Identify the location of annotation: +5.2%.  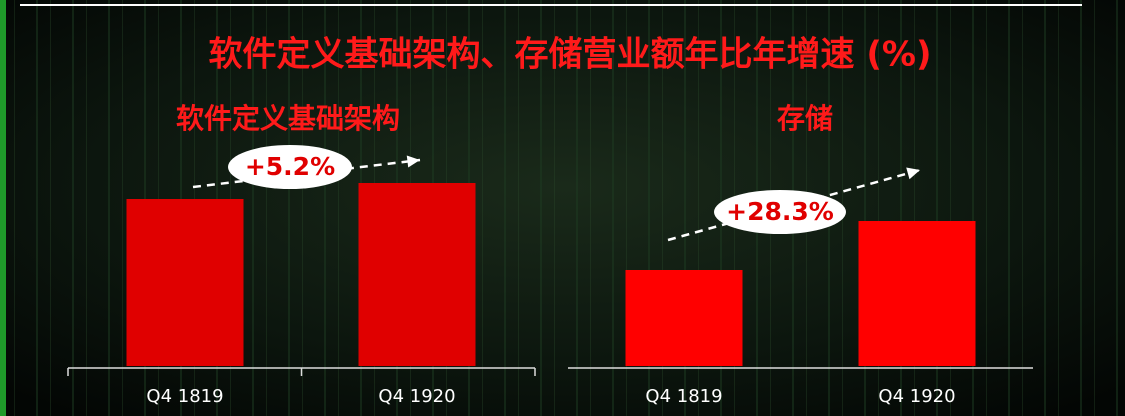
(290, 166).